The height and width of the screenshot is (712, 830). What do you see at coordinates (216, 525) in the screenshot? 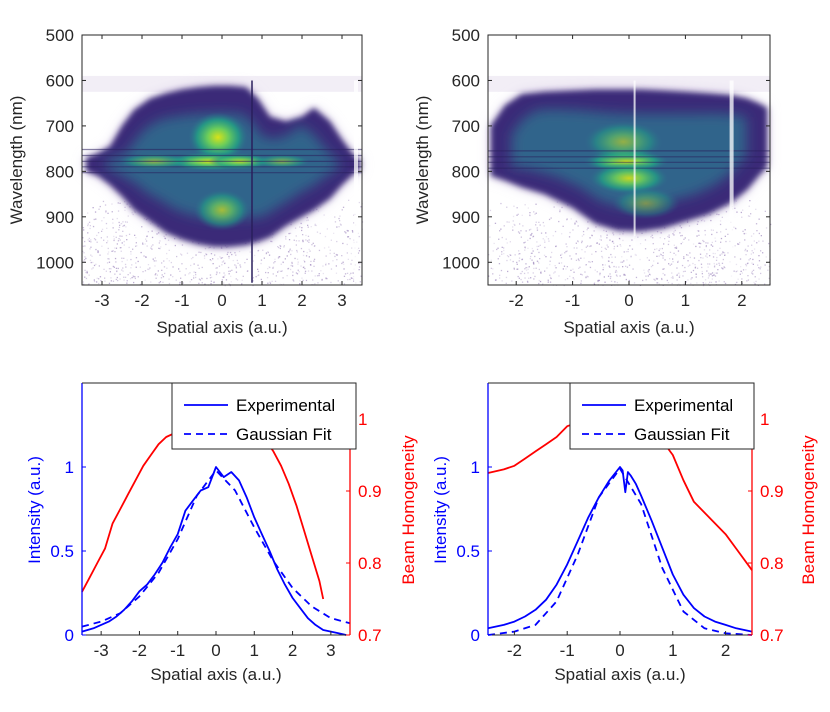
I see `plot-lines` at bounding box center [216, 525].